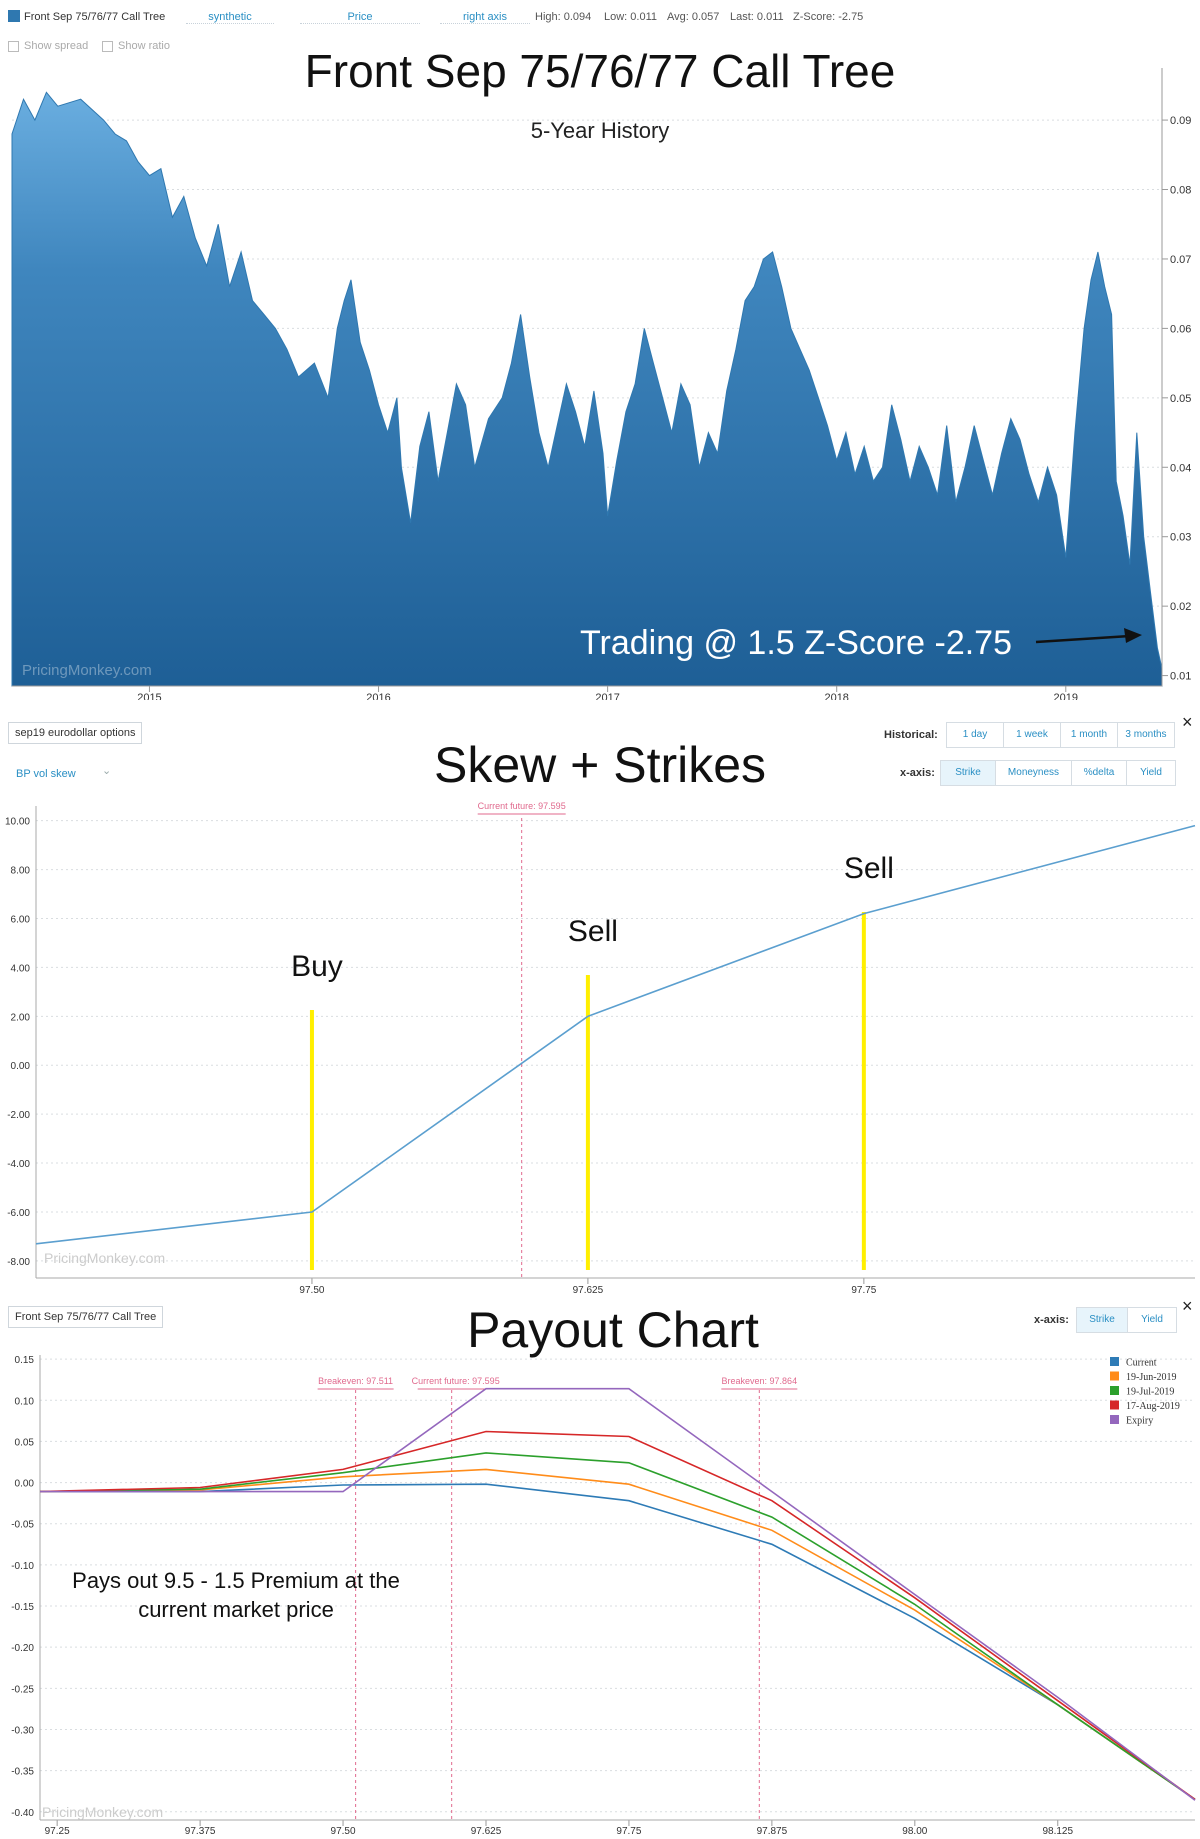 This screenshot has width=1200, height=1839. I want to click on y-tick-label: -0.20, so click(22, 1648).